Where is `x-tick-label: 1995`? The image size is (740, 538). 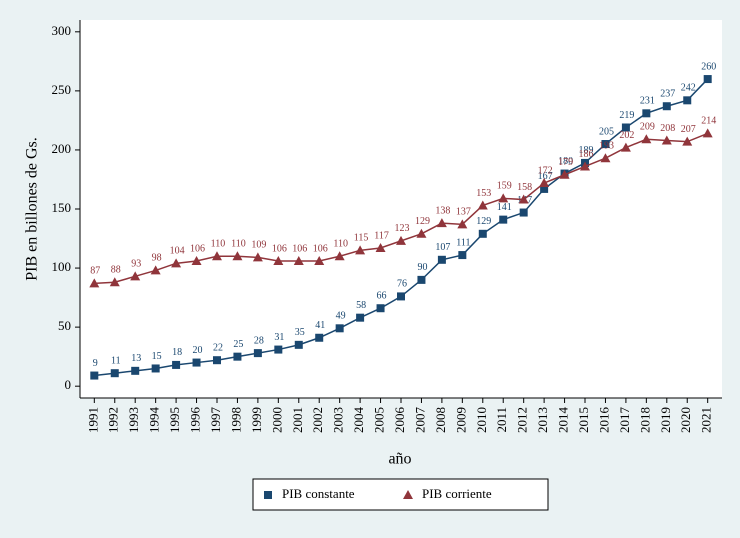 x-tick-label: 1995 is located at coordinates (174, 420).